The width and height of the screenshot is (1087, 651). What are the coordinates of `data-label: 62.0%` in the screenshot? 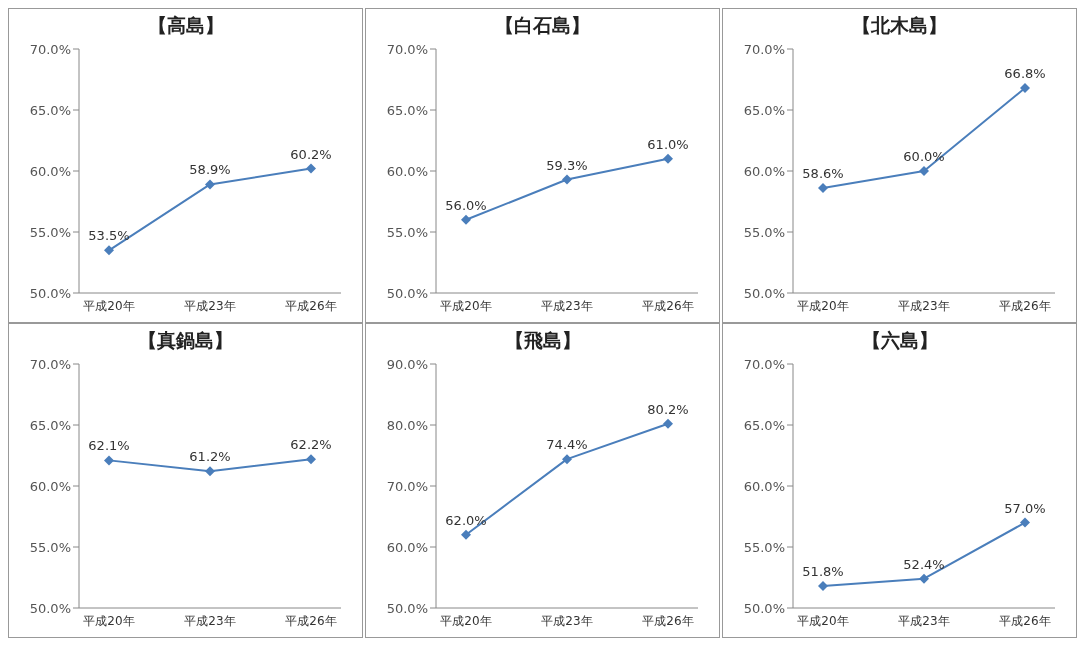 It's located at (466, 520).